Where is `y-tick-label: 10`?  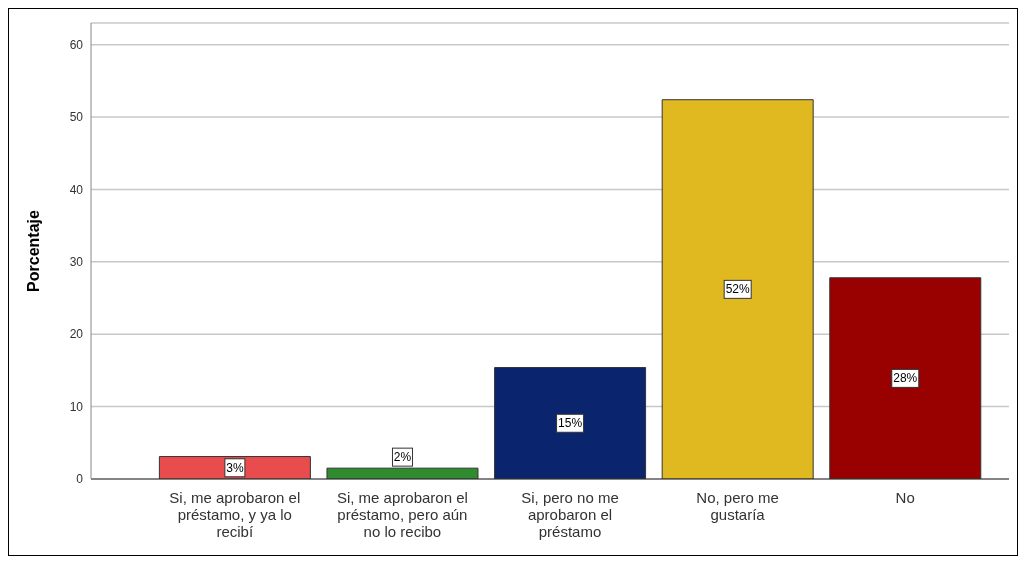
y-tick-label: 10 is located at coordinates (76, 406).